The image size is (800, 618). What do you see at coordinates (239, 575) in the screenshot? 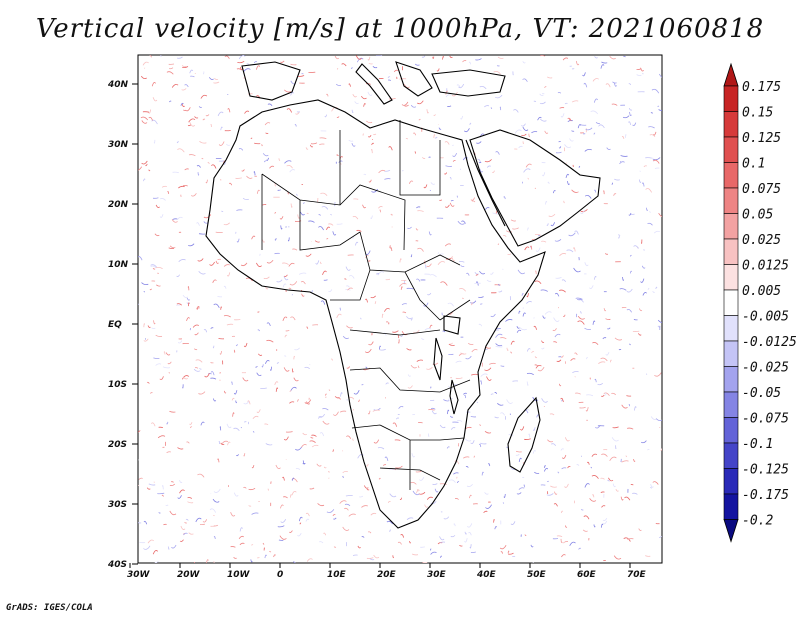
I see `lon-tick-label: 10W` at bounding box center [239, 575].